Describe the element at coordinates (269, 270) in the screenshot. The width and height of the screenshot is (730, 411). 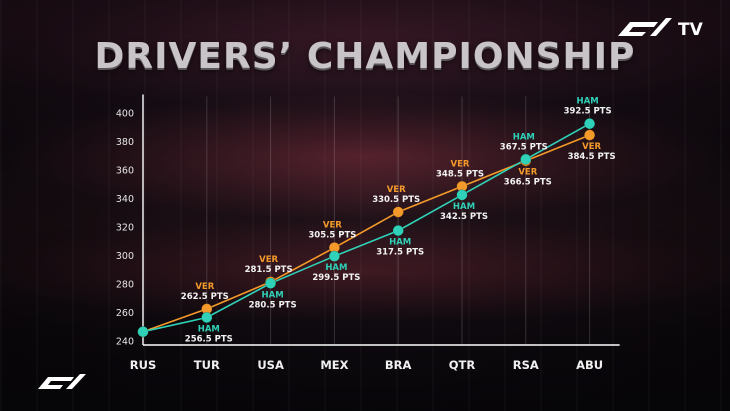
I see `data-label-value: 281.5 PTS` at that location.